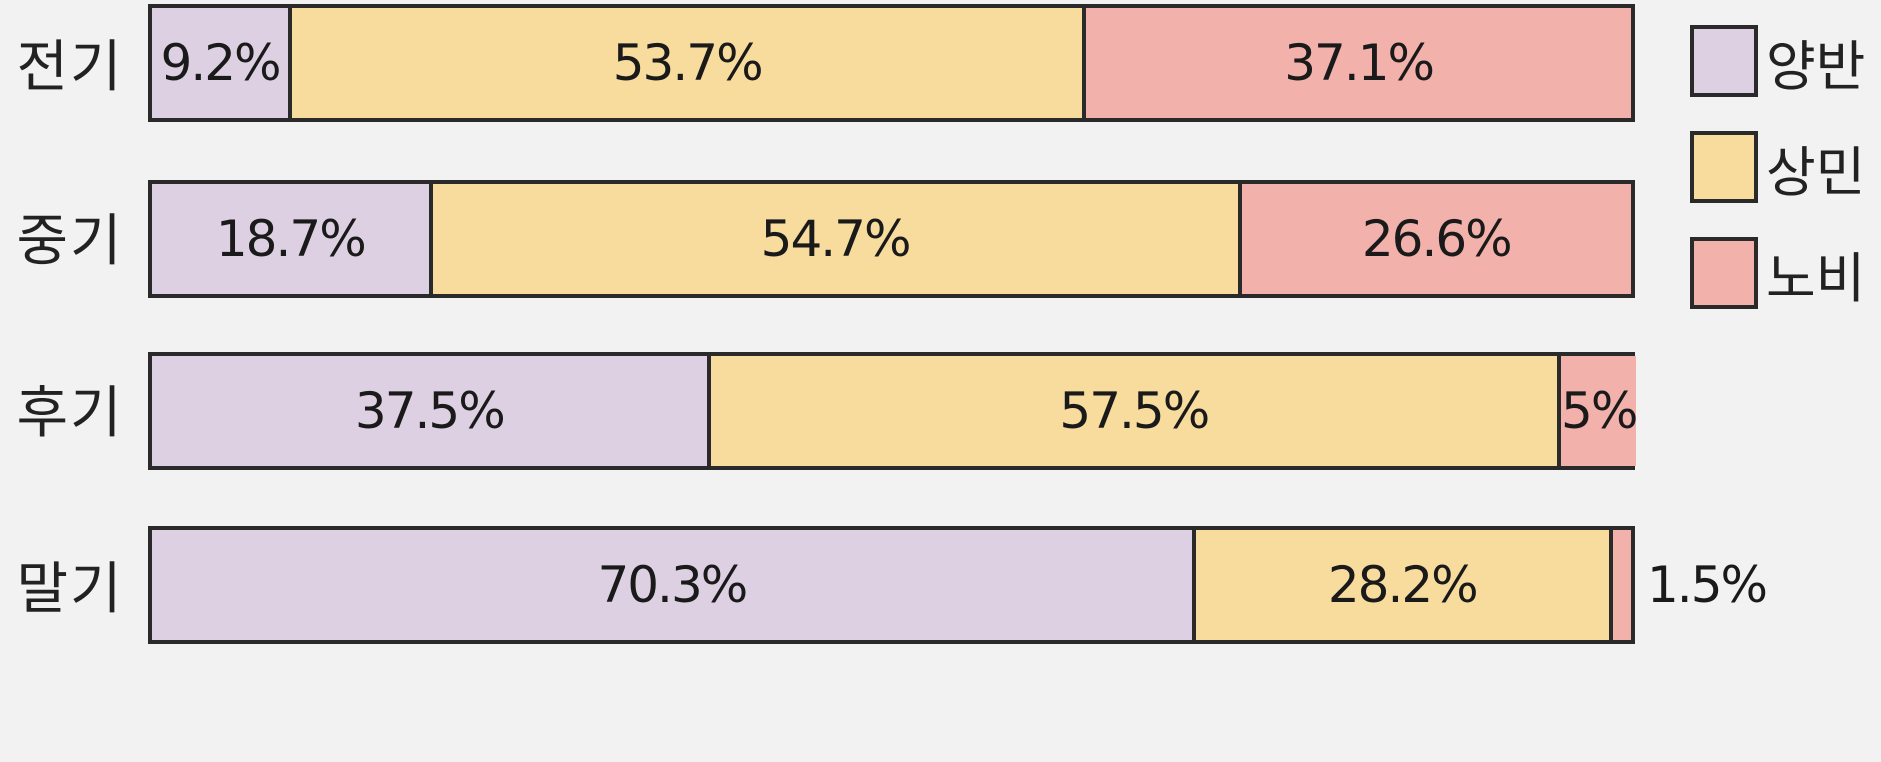  Describe the element at coordinates (70, 413) in the screenshot. I see `category-label: 후기` at that location.